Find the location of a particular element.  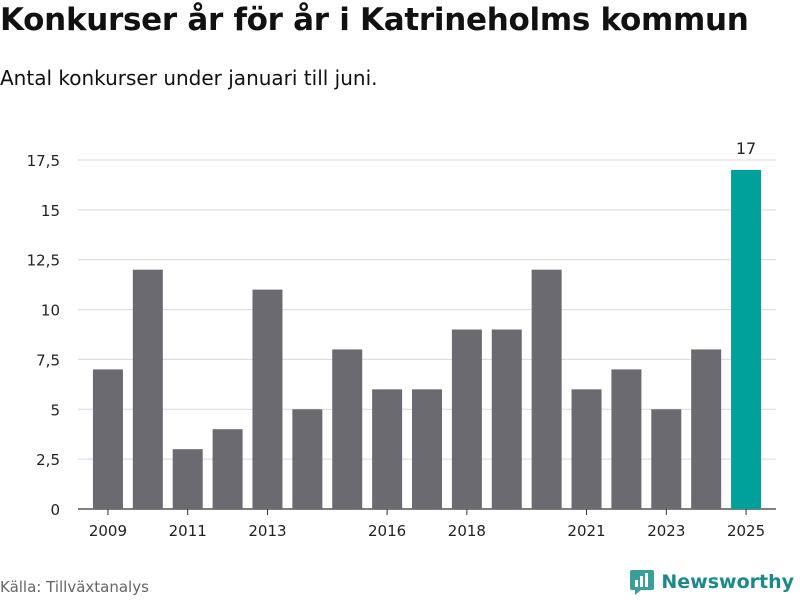

chart-subtitle: Antal konkurser under januari till juni. is located at coordinates (189, 78).